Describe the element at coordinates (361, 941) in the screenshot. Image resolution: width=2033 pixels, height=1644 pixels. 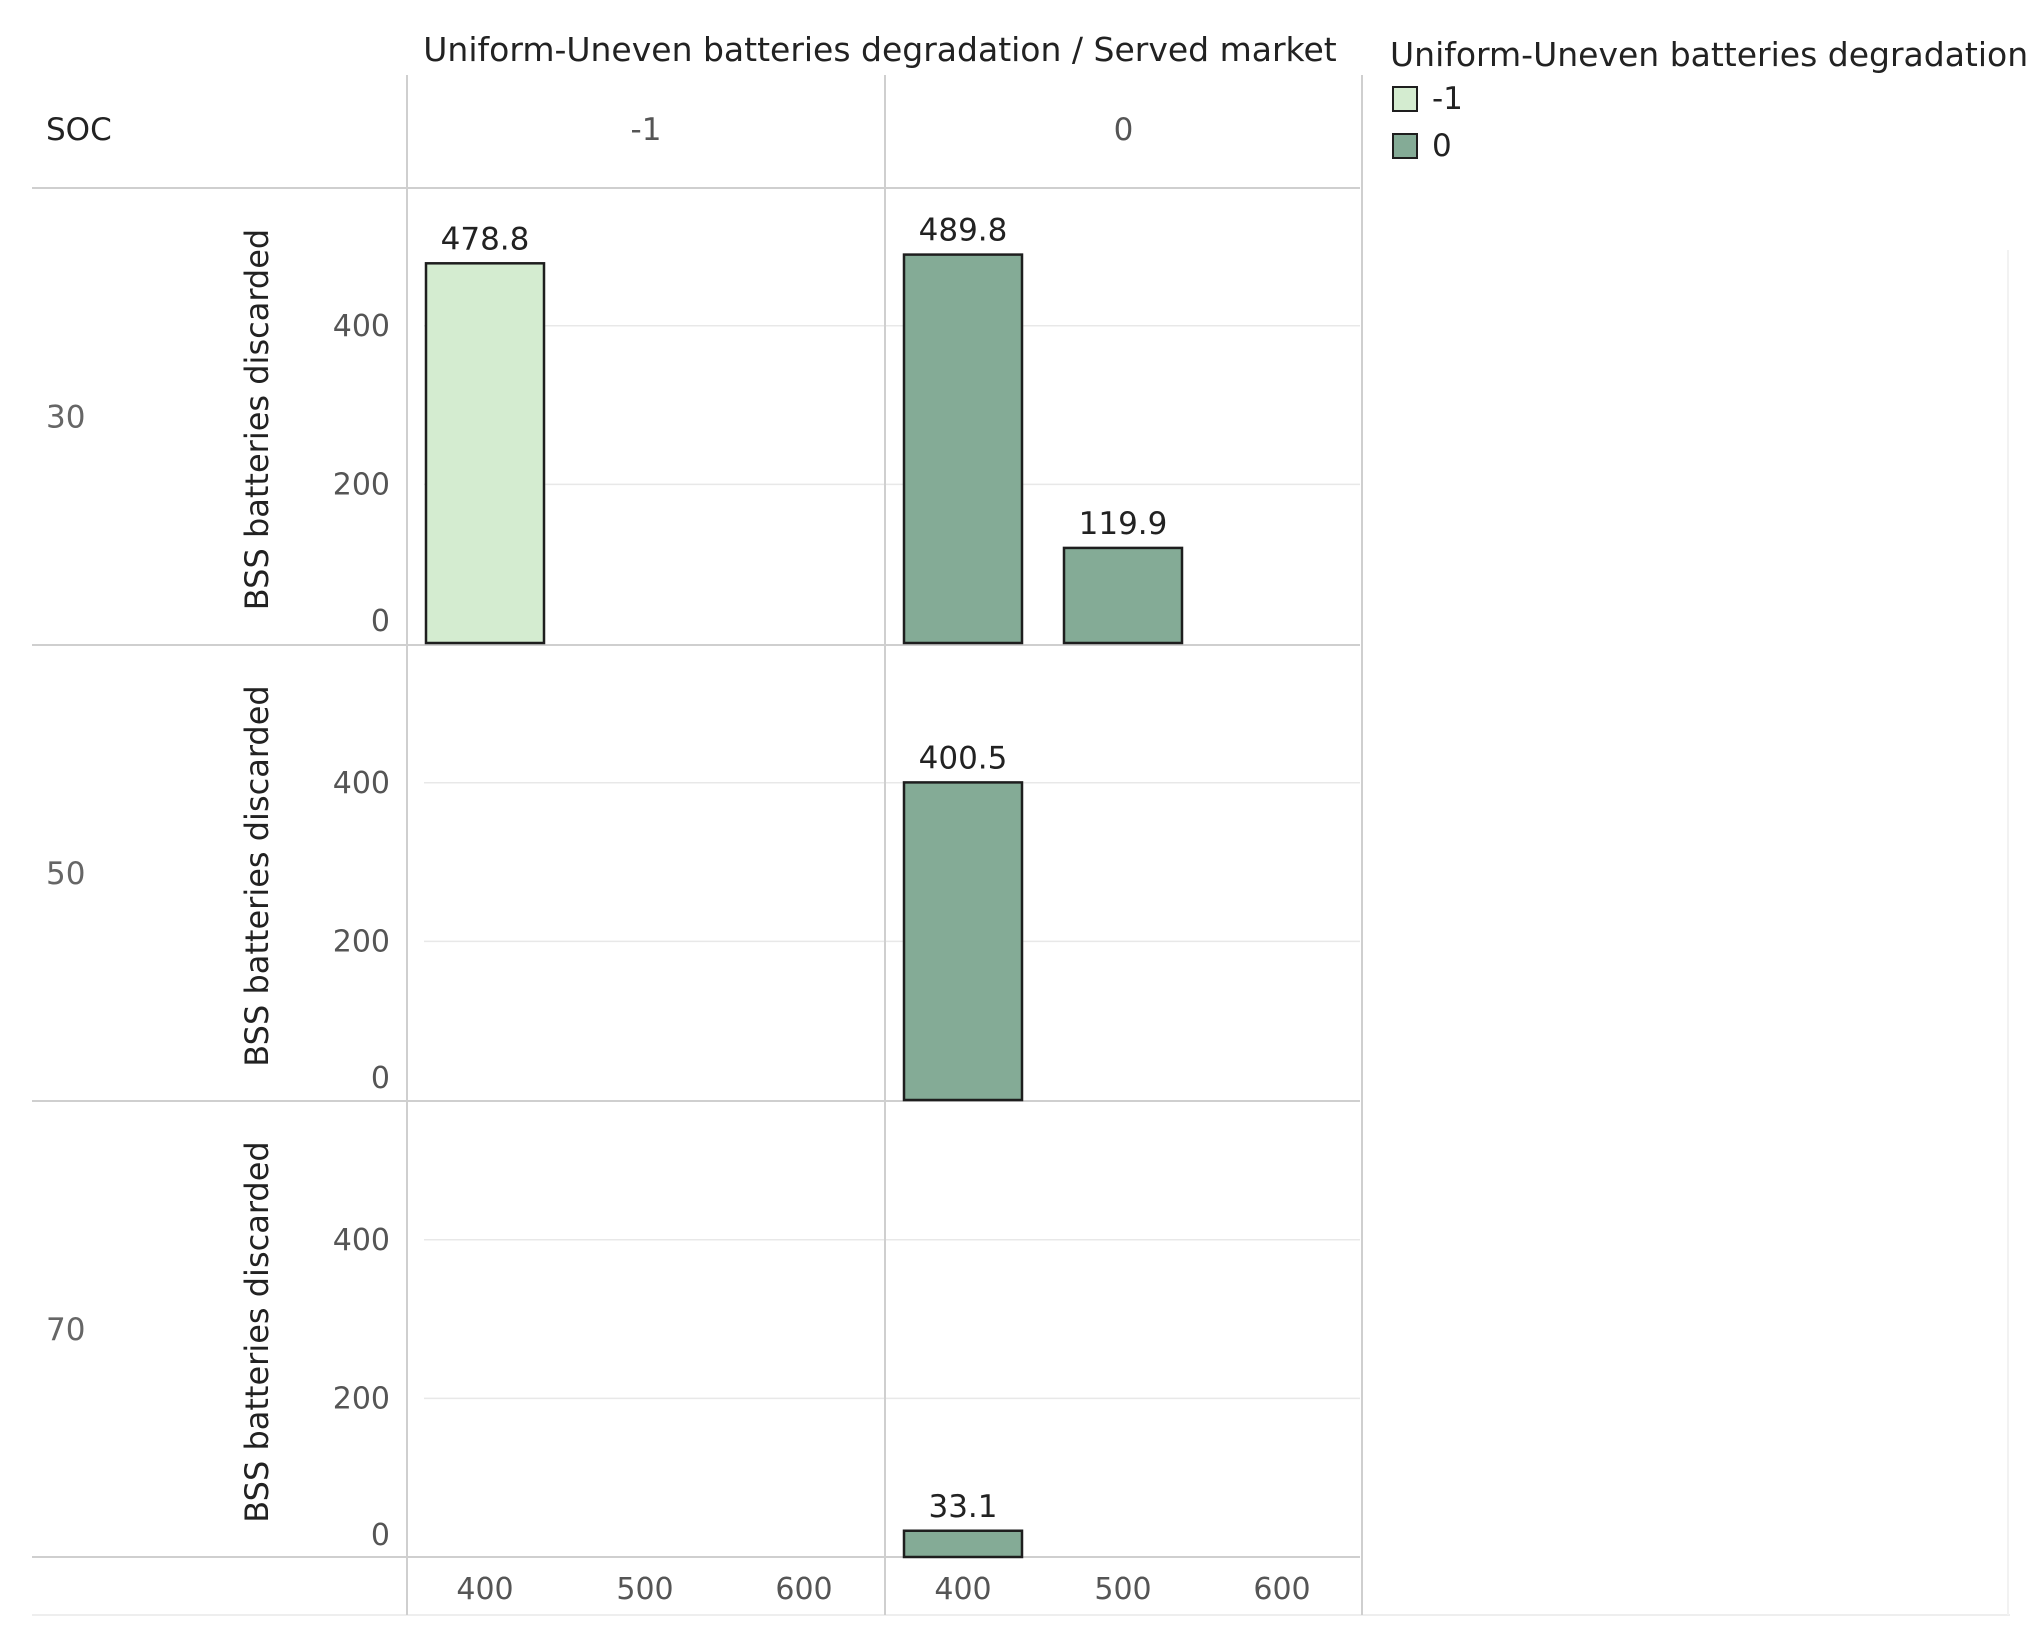
I see `y-tick-soc-50-200: 200` at that location.